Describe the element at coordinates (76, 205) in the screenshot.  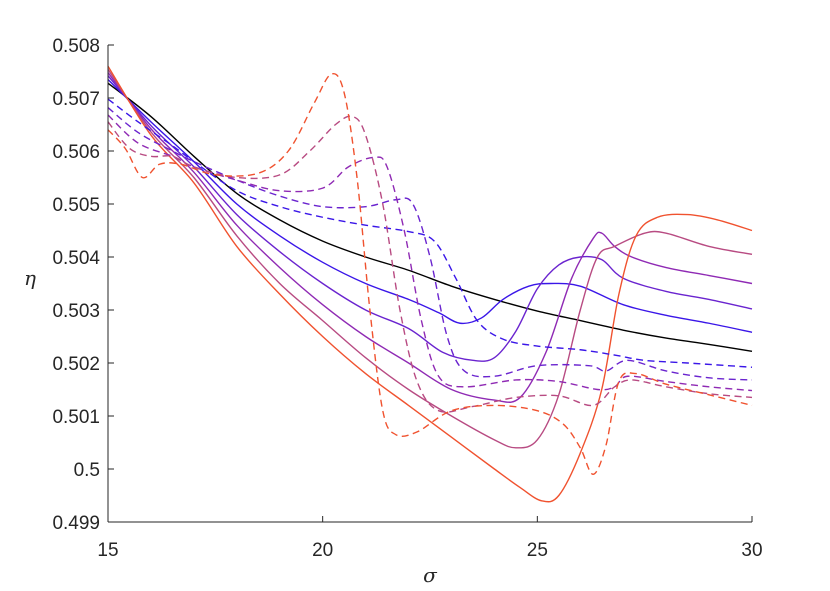
I see `y-tick-label: 0.505` at that location.